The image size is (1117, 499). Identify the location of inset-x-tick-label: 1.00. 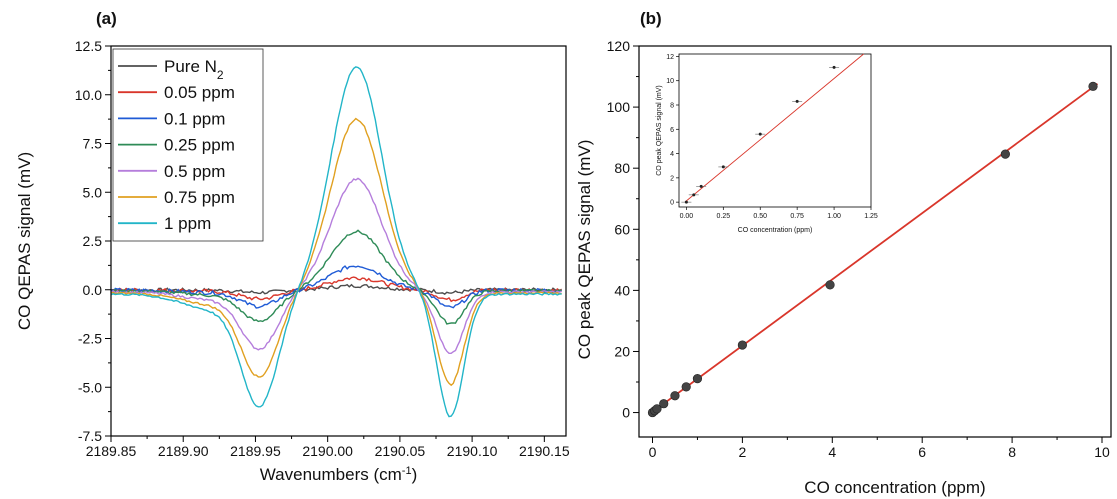
(834, 216).